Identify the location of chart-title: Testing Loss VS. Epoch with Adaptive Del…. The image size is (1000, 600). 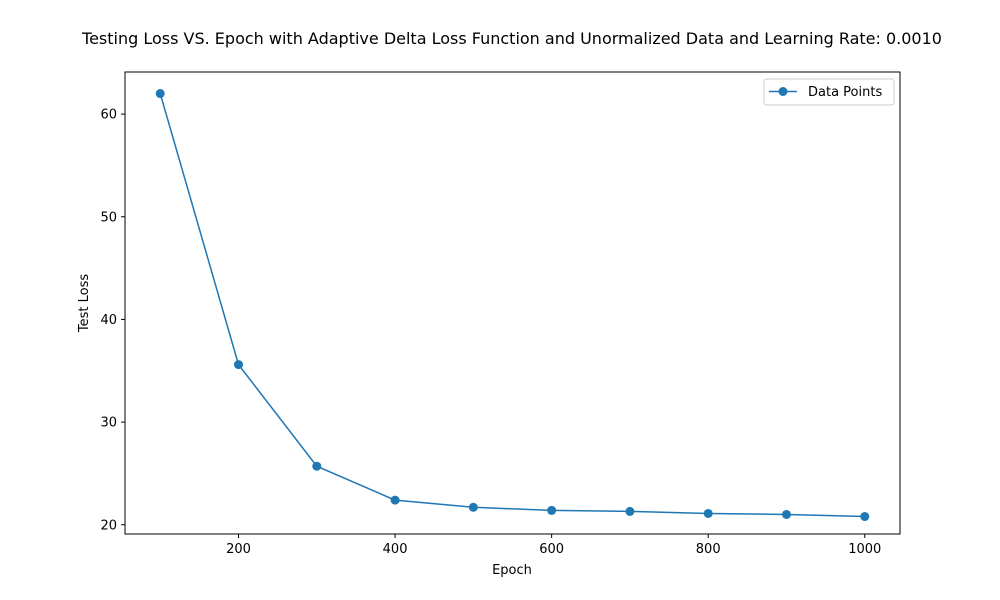
(511, 38).